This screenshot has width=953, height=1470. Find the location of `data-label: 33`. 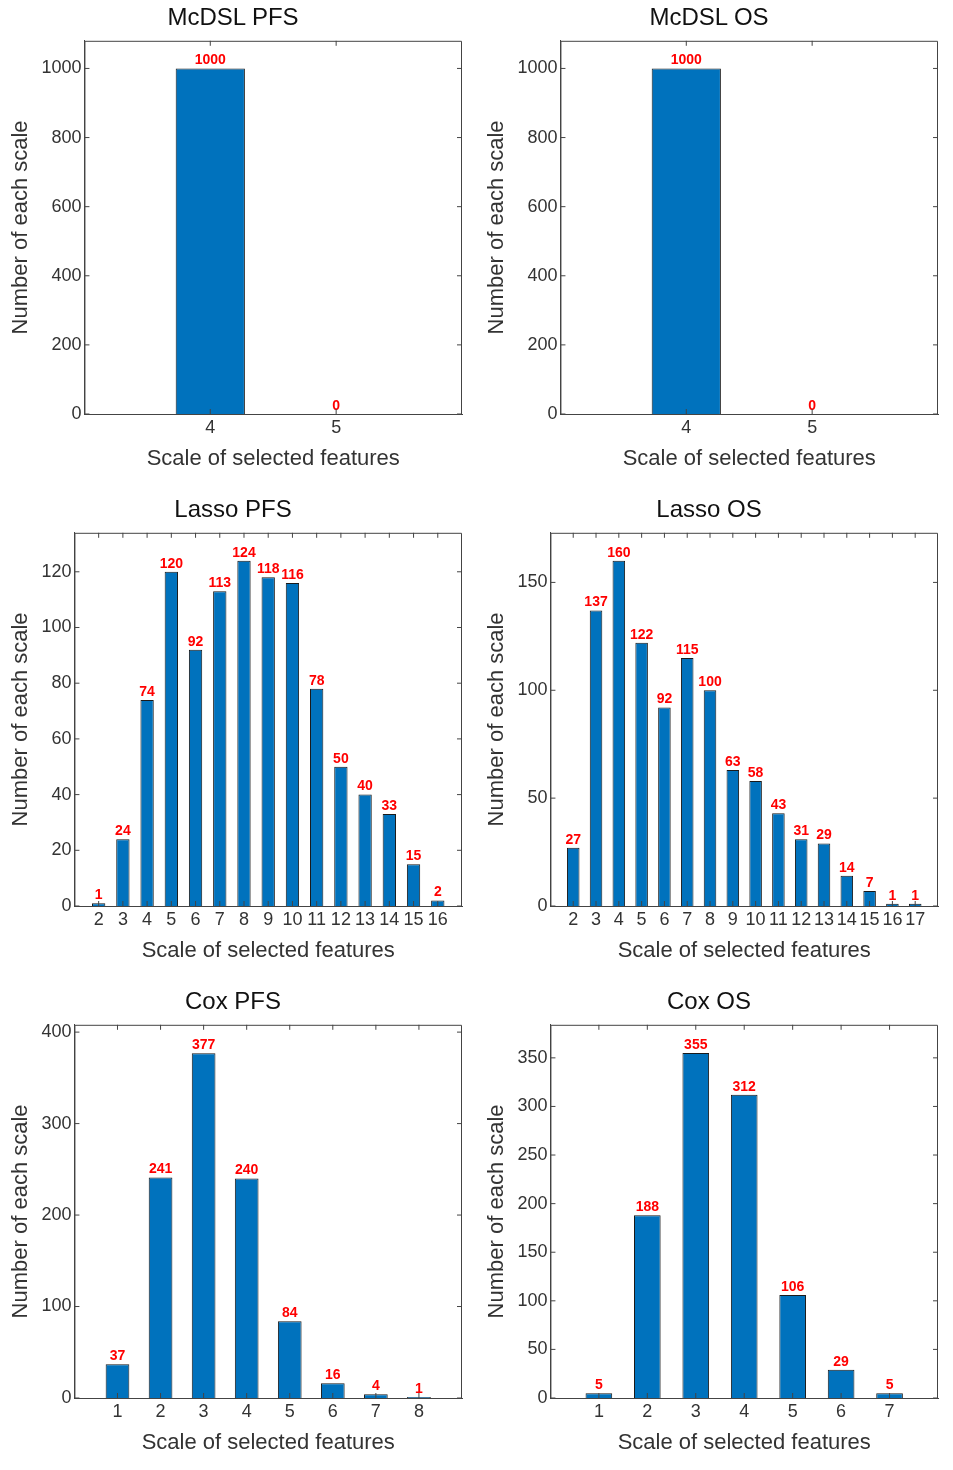

data-label: 33 is located at coordinates (389, 804).